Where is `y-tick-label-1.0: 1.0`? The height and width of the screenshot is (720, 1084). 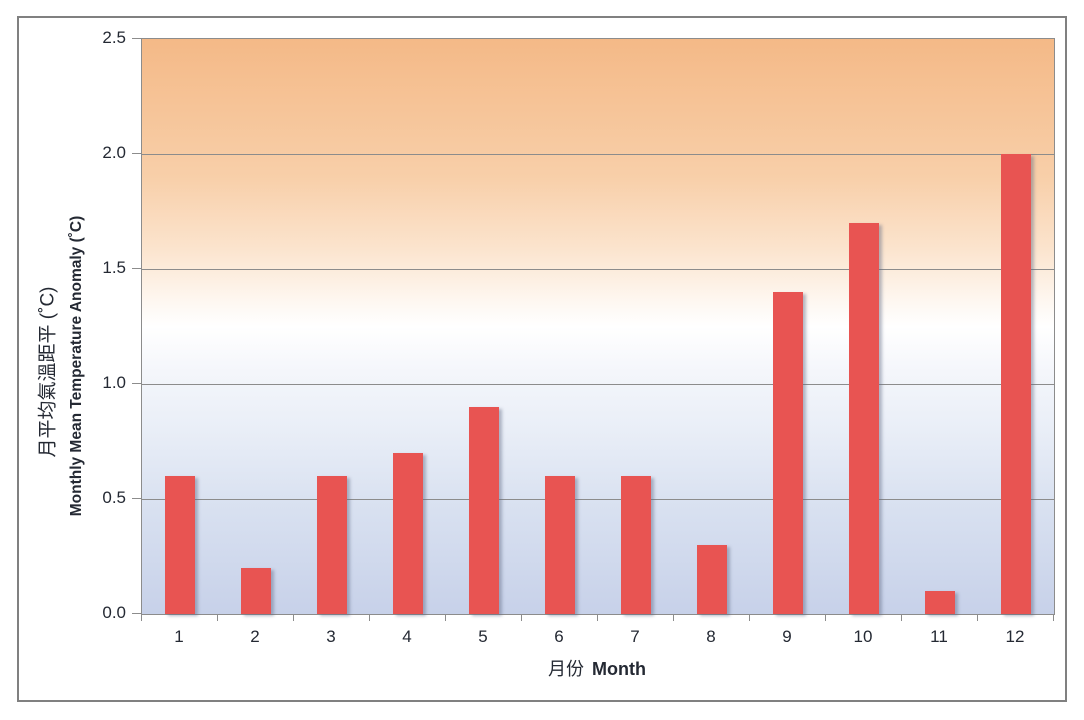
y-tick-label-1.0: 1.0 is located at coordinates (114, 382).